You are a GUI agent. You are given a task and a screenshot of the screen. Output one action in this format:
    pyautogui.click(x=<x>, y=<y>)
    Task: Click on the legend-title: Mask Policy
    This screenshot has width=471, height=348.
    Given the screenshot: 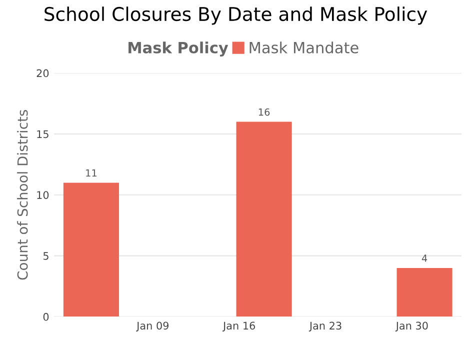 What is the action you would take?
    pyautogui.click(x=178, y=49)
    